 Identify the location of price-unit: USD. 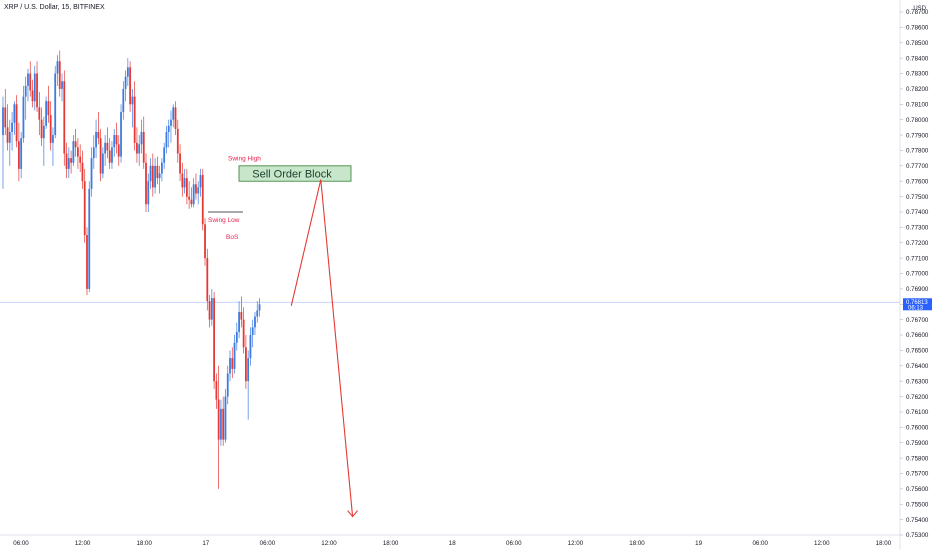
(919, 9).